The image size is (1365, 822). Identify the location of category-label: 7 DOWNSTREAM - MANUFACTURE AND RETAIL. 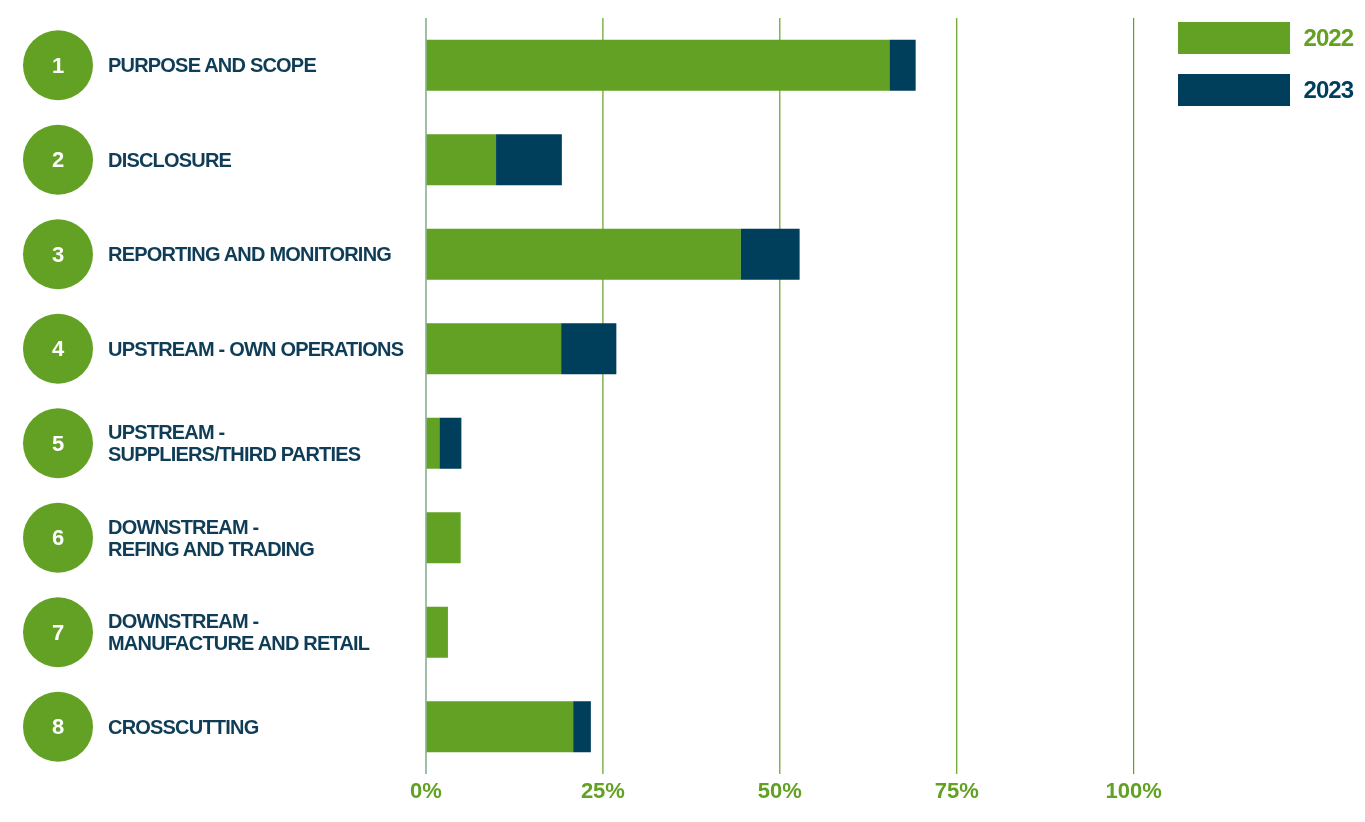
(210, 632).